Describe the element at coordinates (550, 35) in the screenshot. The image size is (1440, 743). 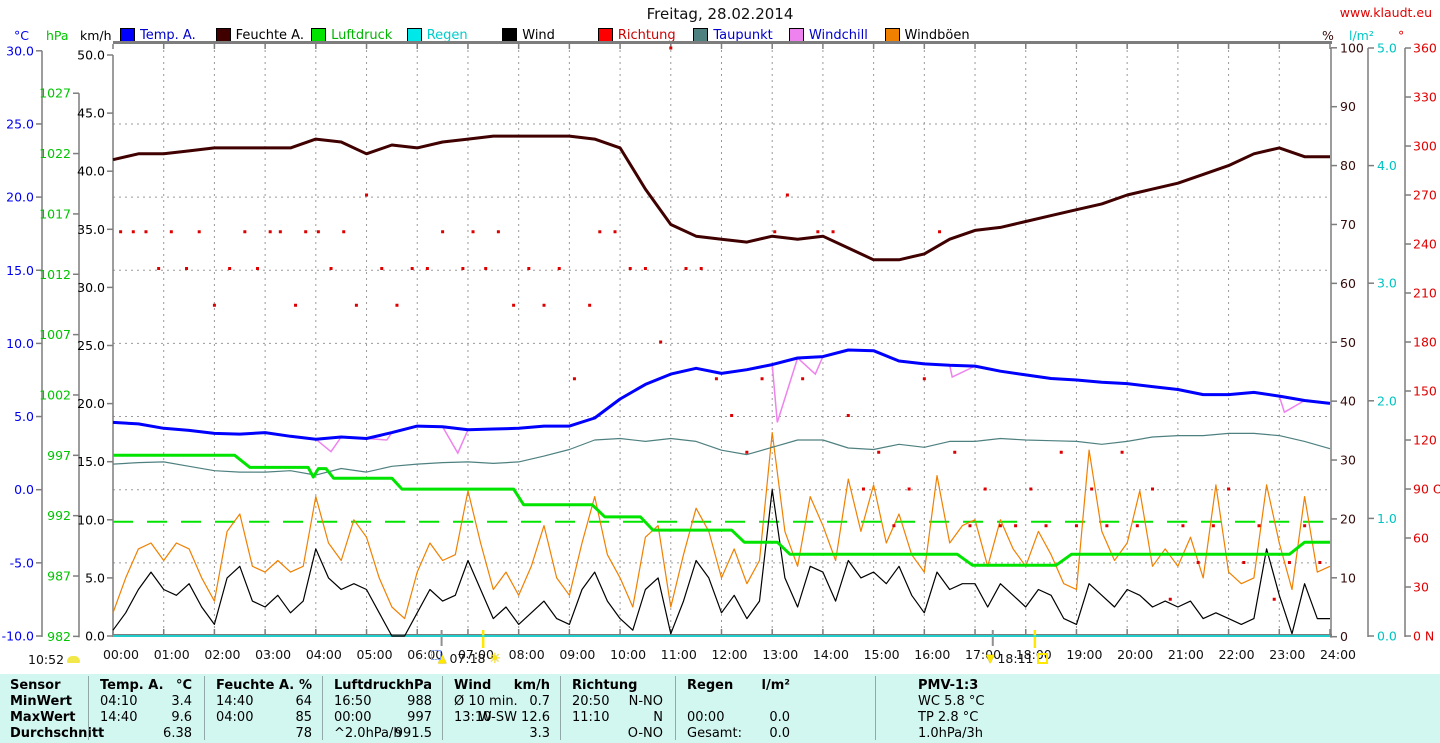
I see `legend-item-wind: Wind` at that location.